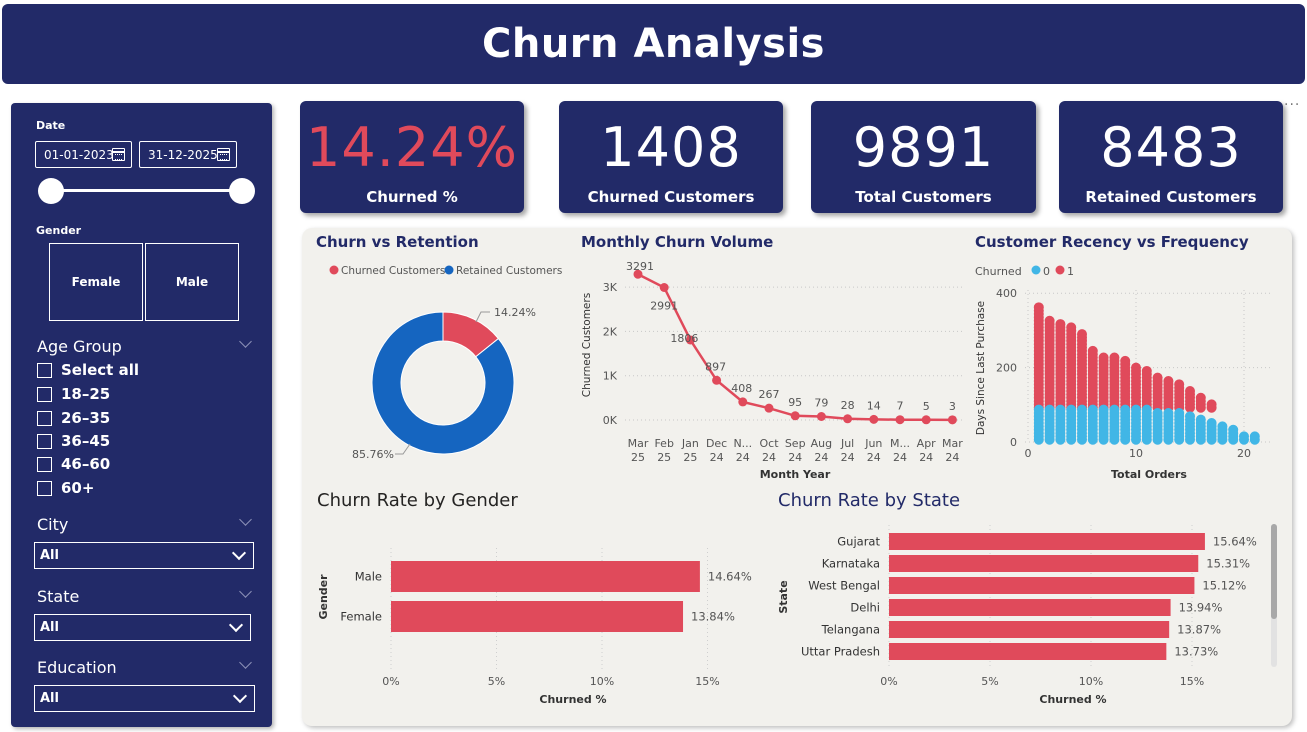 This screenshot has height=732, width=1307. I want to click on end-date-input: 31-12-2025, so click(188, 154).